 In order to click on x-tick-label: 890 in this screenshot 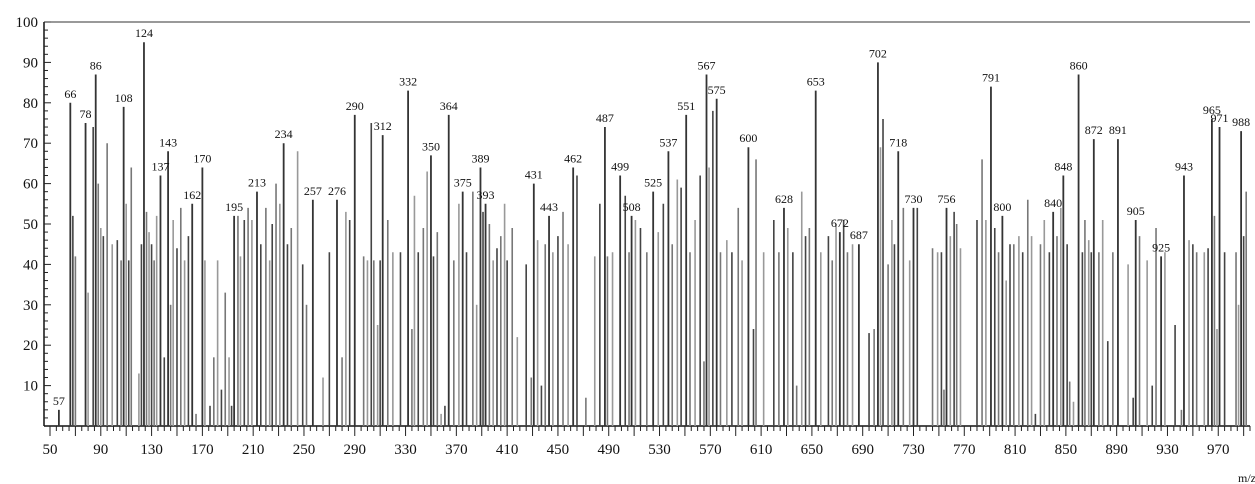, I will do `click(1116, 450)`.